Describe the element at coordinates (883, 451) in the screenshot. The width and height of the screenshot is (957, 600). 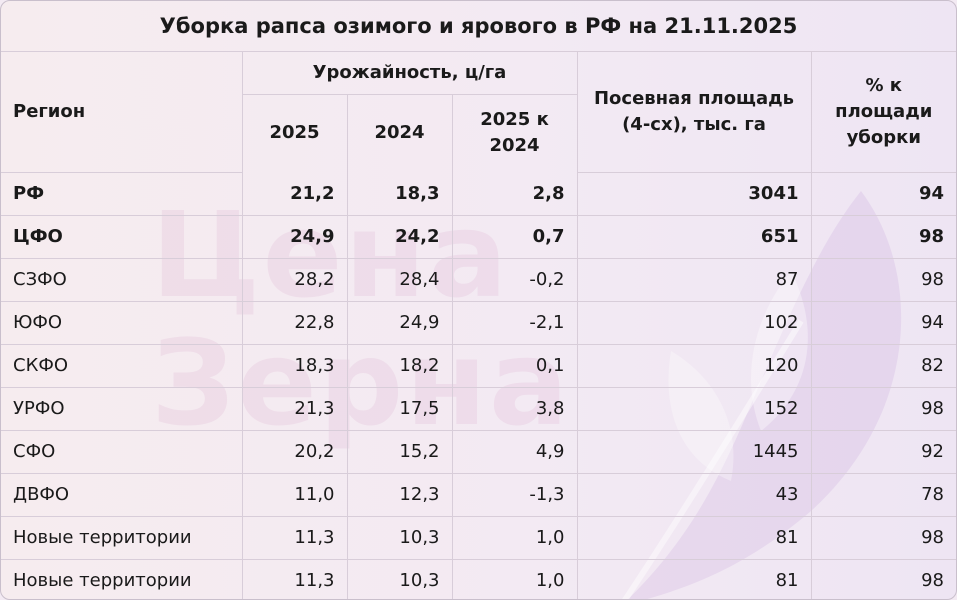
I see `cell-percent: 92` at that location.